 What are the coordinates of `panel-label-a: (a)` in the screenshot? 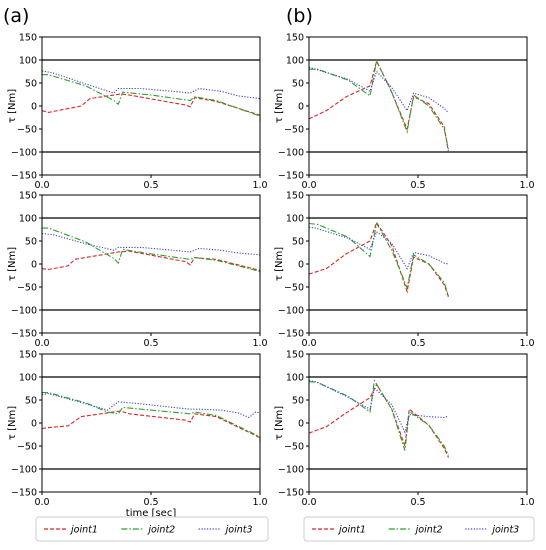 It's located at (16, 16).